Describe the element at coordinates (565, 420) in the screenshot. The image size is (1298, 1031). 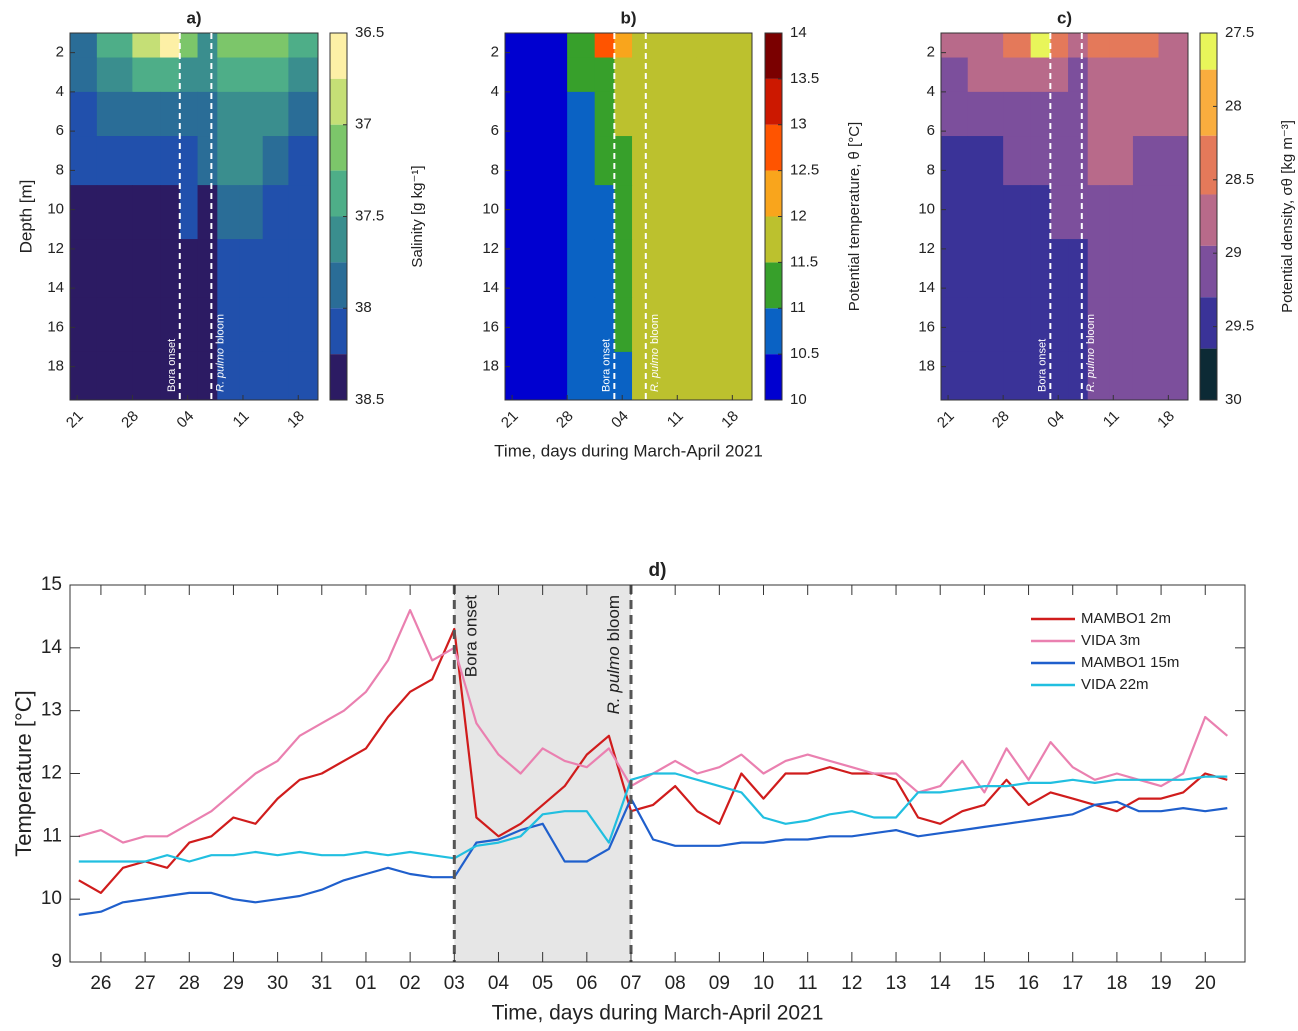
I see `x-tick-label: 28` at that location.